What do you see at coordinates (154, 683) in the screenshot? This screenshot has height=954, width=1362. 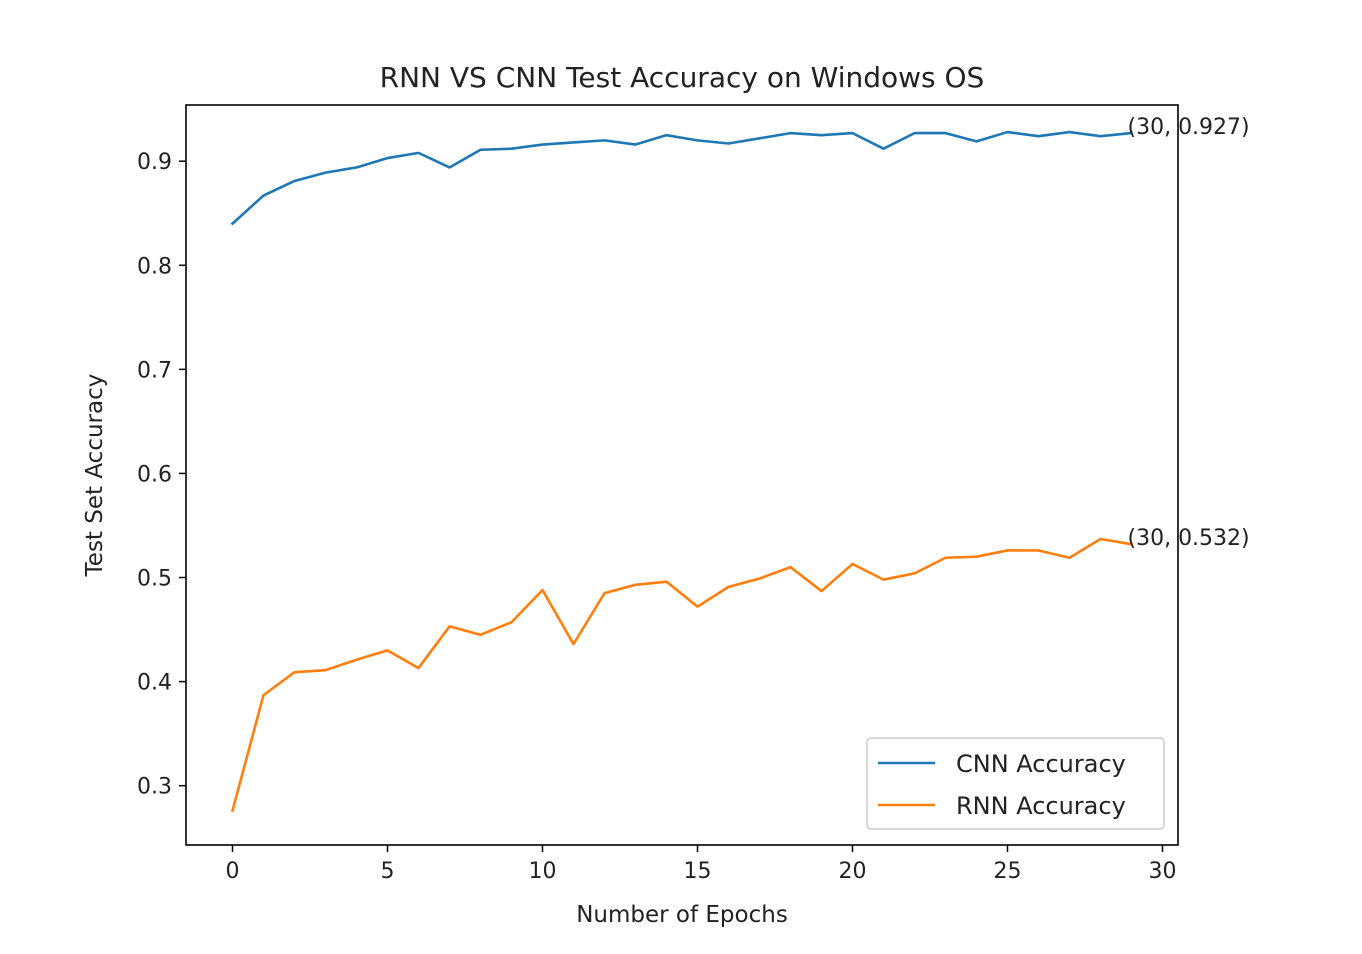 I see `y-tick-label: 0.4` at bounding box center [154, 683].